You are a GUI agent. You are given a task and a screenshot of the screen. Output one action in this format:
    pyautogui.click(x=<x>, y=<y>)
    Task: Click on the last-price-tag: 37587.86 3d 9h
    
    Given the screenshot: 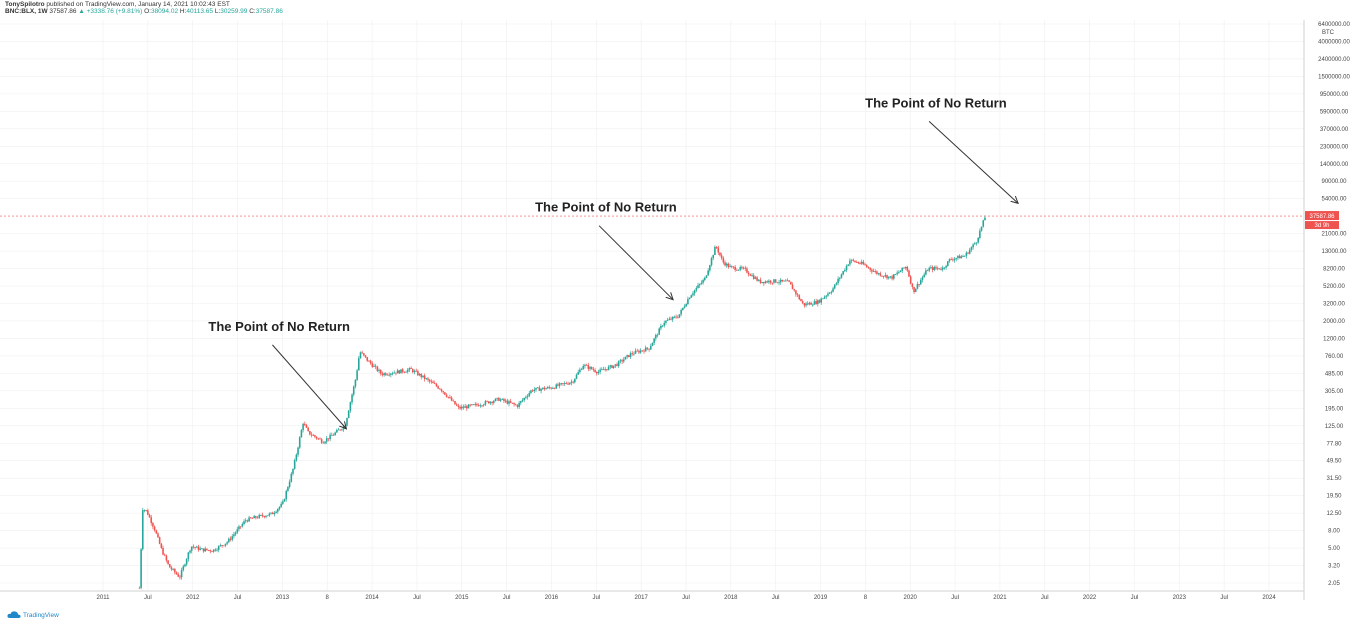 What is the action you would take?
    pyautogui.click(x=1322, y=220)
    